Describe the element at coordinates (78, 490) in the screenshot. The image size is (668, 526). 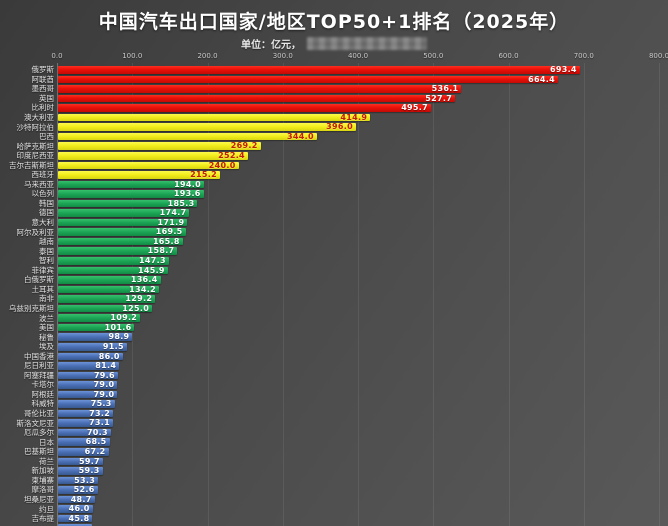
I see `bar: 52.6` at that location.